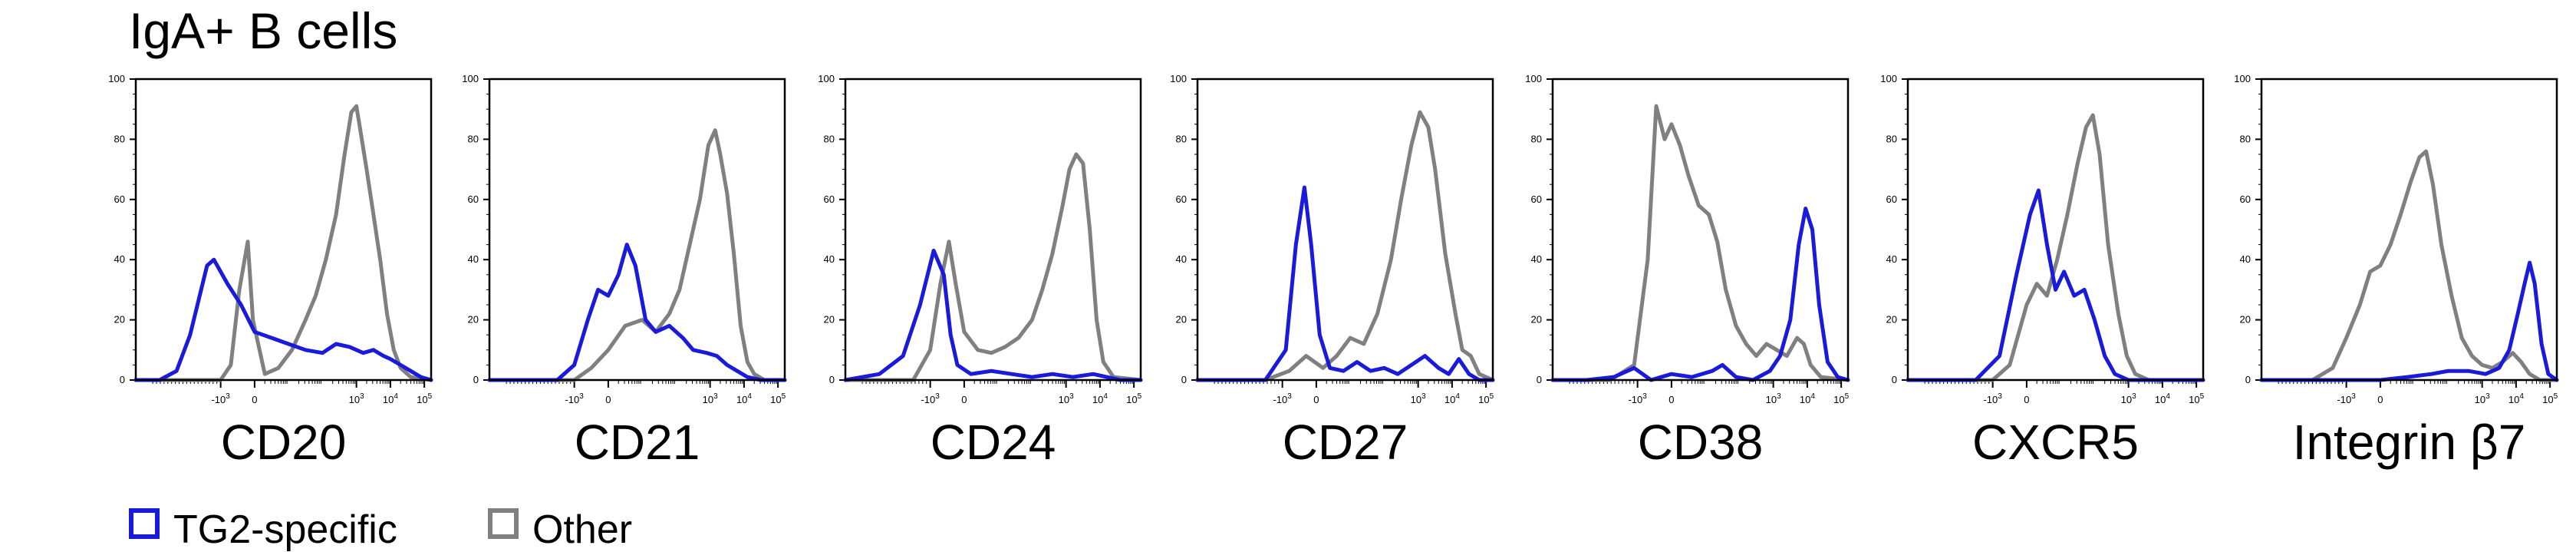 The height and width of the screenshot is (552, 2576). What do you see at coordinates (1345, 442) in the screenshot?
I see `x-axis-label: CD27` at bounding box center [1345, 442].